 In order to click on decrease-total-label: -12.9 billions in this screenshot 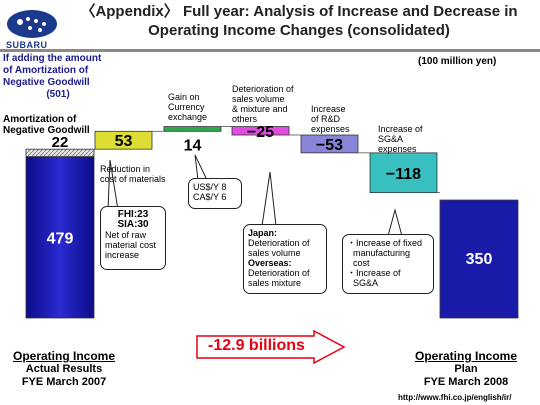, I will do `click(256, 345)`.